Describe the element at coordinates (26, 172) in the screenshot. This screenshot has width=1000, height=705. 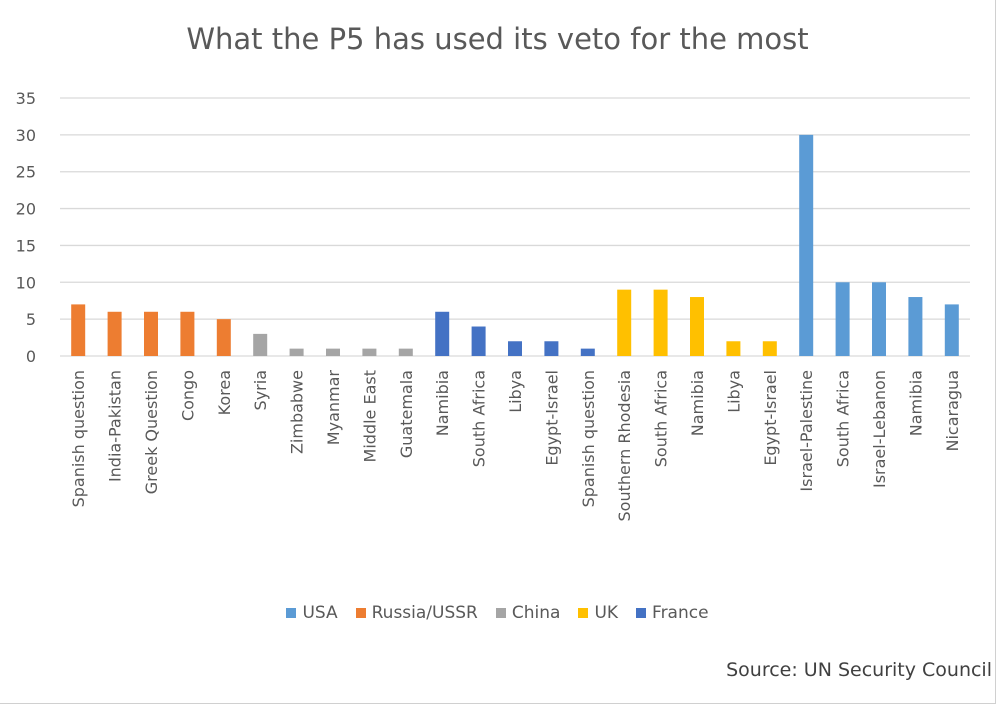
I see `y-tick-label: 25` at that location.